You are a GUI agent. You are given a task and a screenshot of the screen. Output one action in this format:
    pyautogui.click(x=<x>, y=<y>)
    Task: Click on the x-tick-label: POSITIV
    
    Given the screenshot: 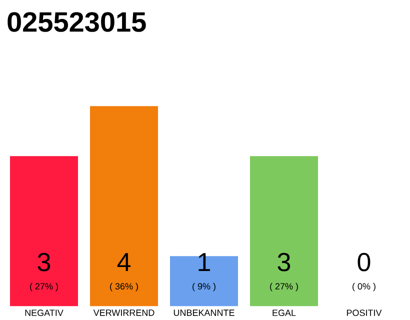 What is the action you would take?
    pyautogui.click(x=364, y=313)
    